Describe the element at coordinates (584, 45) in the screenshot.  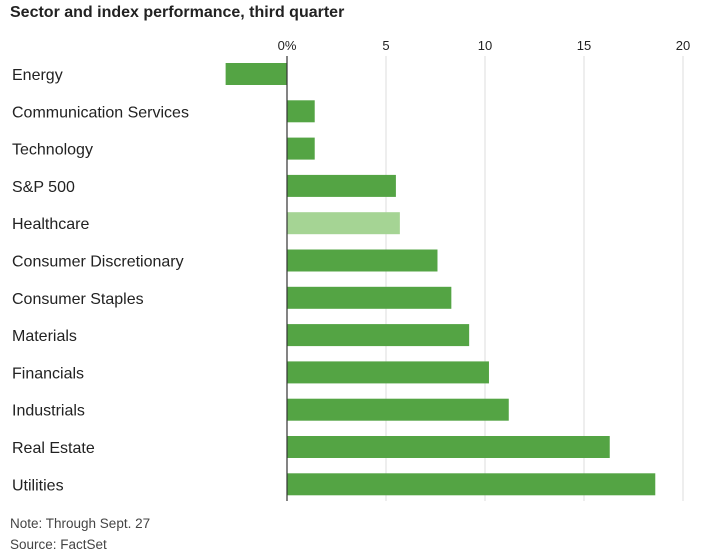
I see `x-tick-label: 15` at that location.